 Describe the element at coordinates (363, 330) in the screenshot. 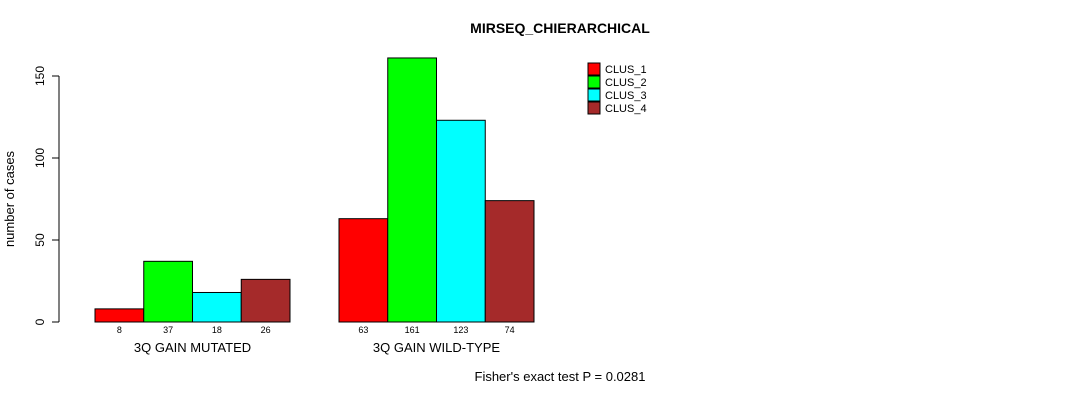

I see `bar-value-label: 63` at that location.